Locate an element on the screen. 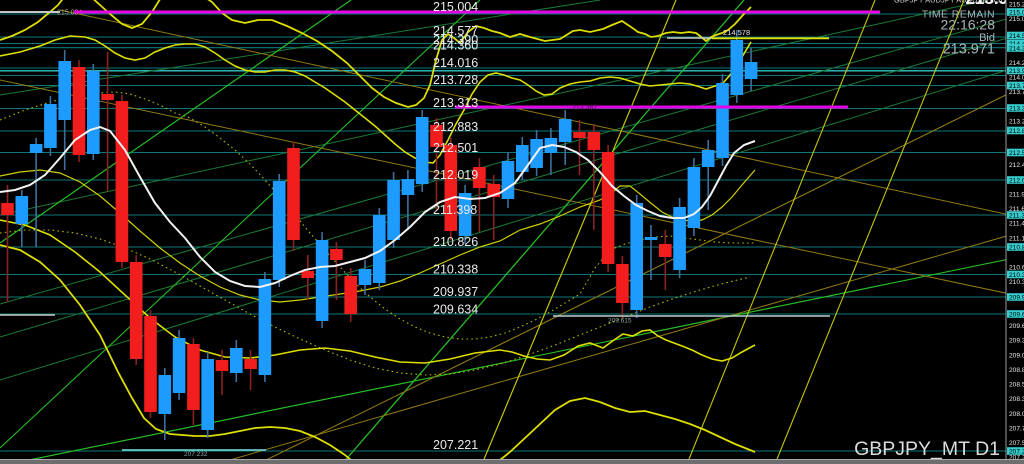  svg-text: 209.091 is located at coordinates (1016, 355).